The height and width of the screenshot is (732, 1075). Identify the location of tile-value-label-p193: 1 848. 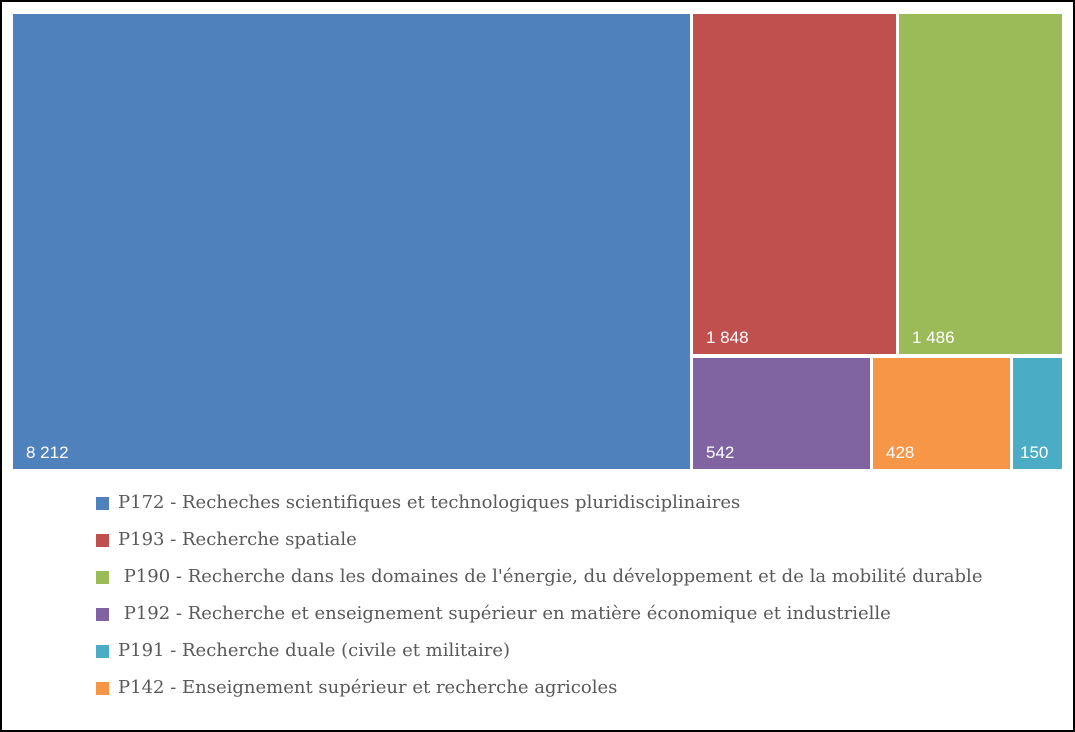
(727, 337).